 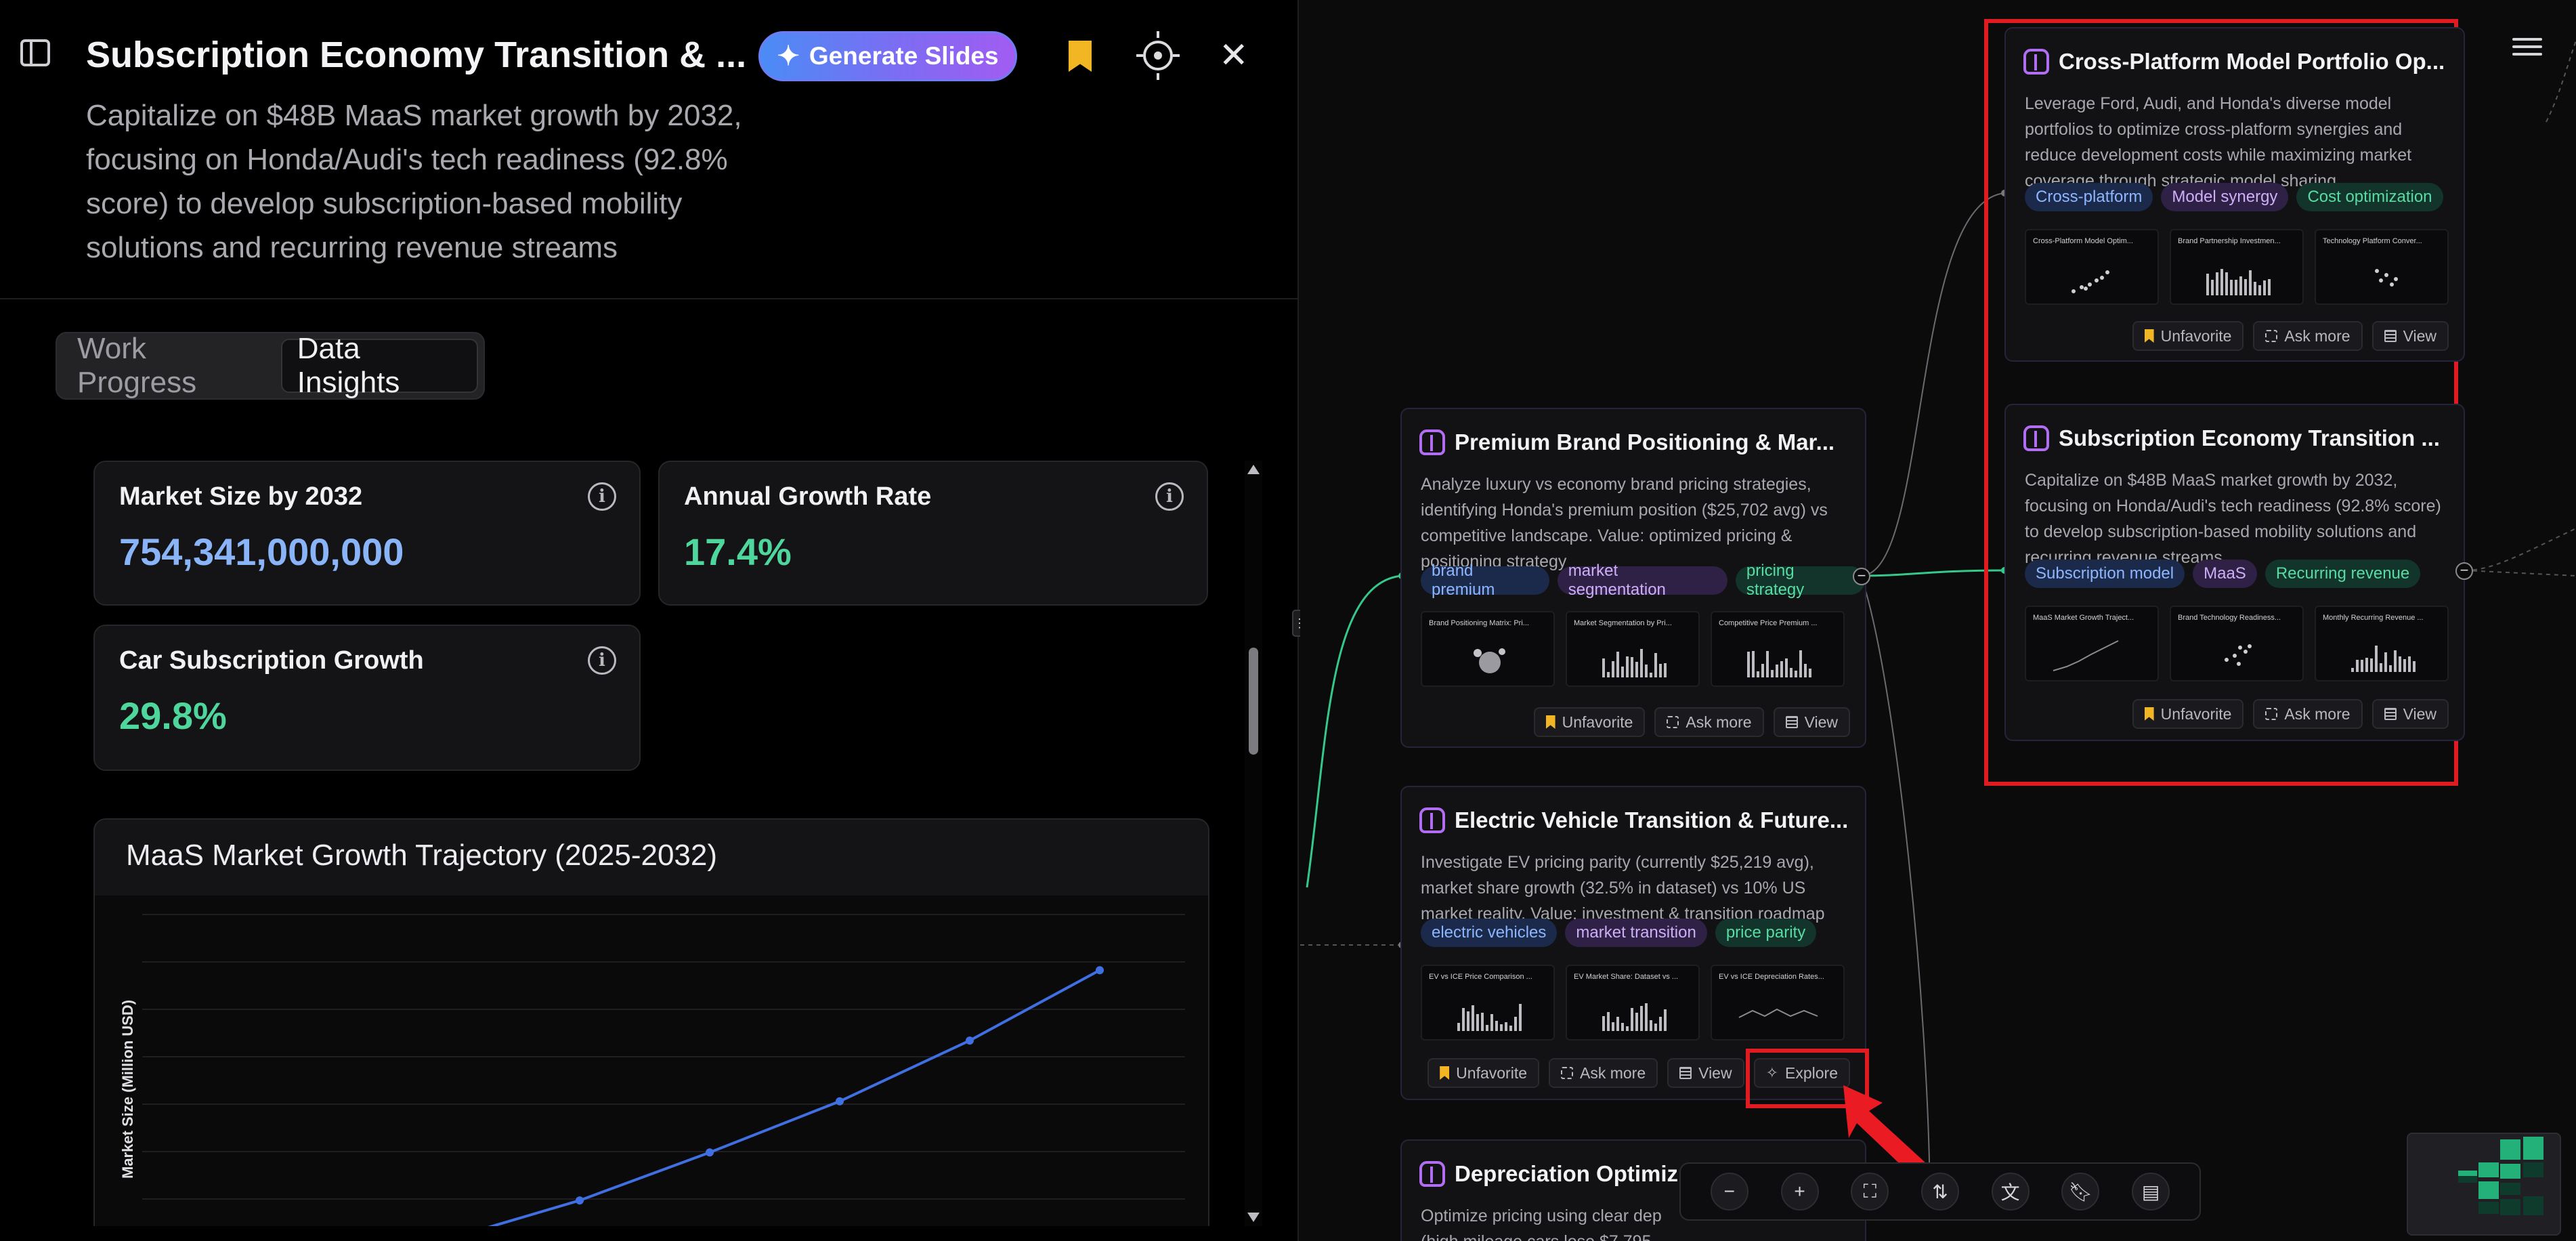 I want to click on fit-view-icon: ⛶, so click(x=1870, y=1192).